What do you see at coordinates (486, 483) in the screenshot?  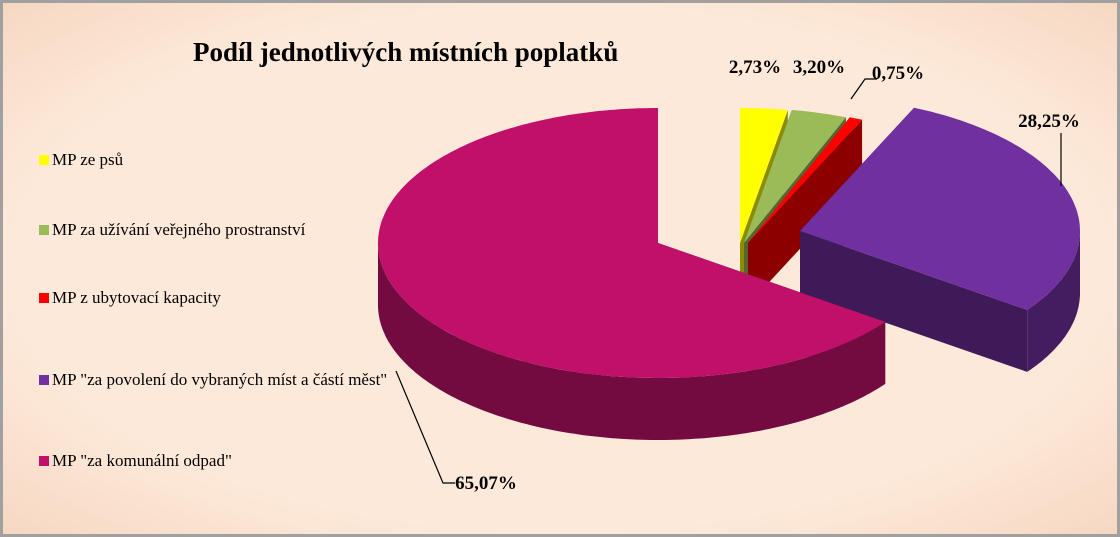 I see `data-label: 65,07%` at bounding box center [486, 483].